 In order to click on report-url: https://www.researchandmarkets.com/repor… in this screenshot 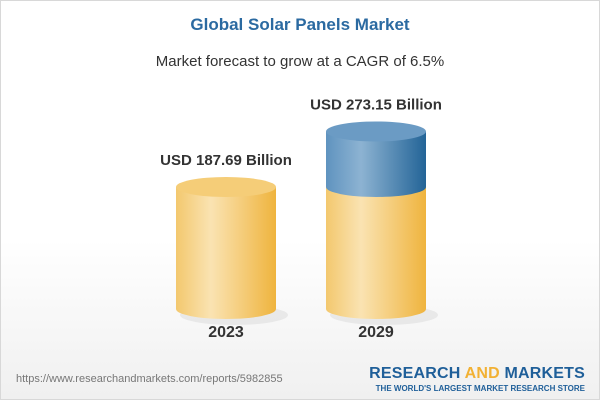, I will do `click(149, 379)`.